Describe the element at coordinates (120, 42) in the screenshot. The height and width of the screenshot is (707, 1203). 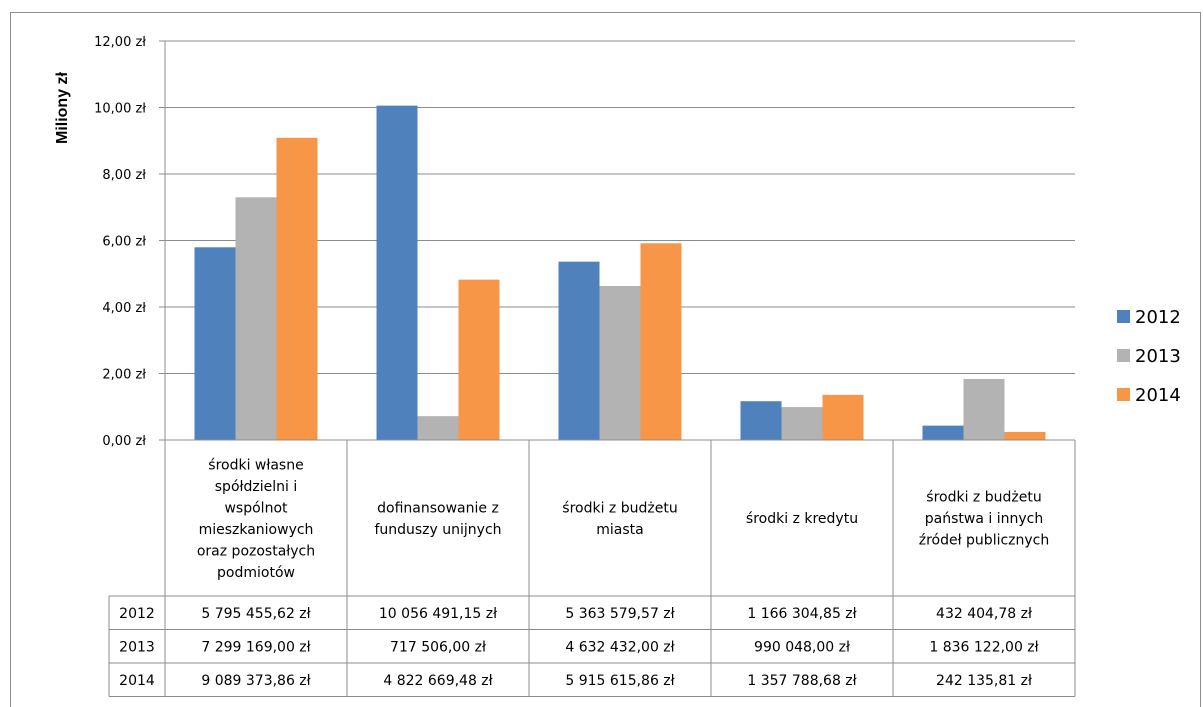
I see `y-tick-label: 12,00 zł` at that location.